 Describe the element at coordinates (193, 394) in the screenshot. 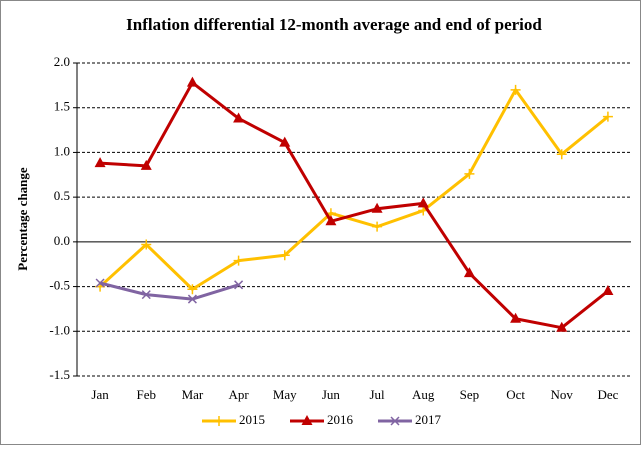

I see `x-tick-label: Mar` at that location.